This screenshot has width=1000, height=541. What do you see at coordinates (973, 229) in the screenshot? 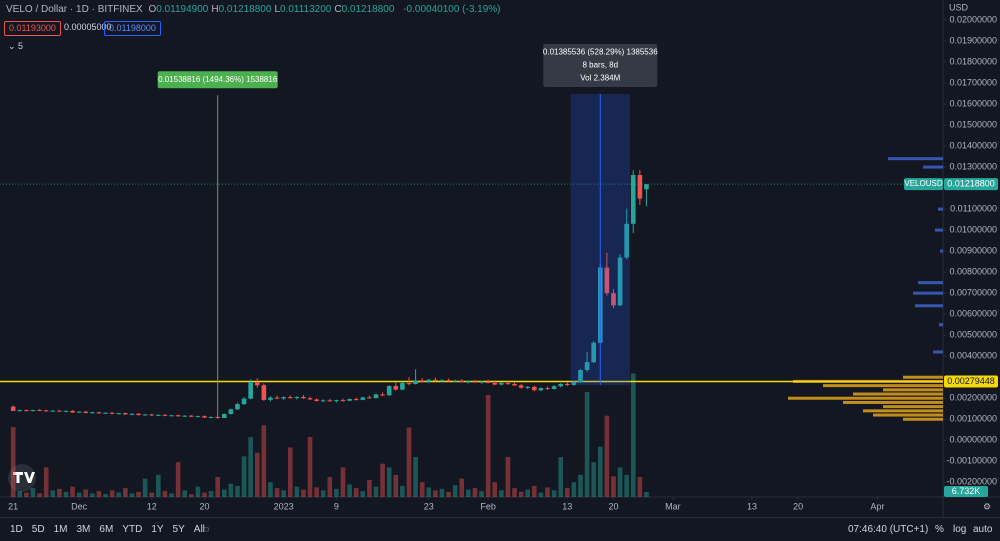
I see `y-tick-label: 0.01000000` at bounding box center [973, 229].